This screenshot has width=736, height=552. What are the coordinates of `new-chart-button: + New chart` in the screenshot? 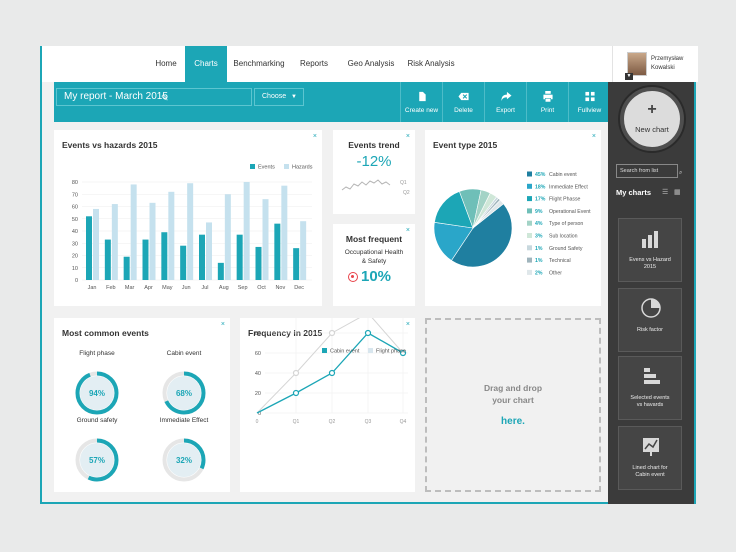 It's located at (652, 119).